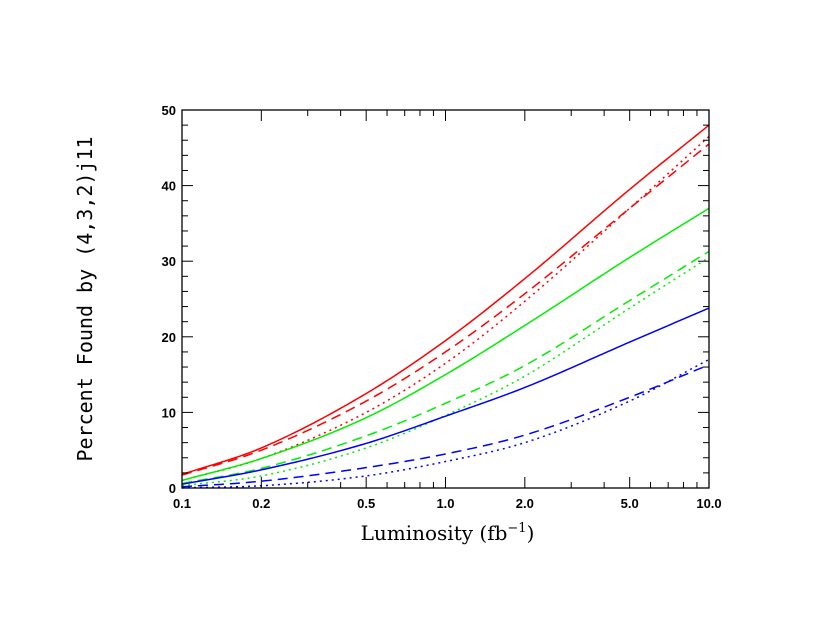  I want to click on x-tick-label: 2.0, so click(525, 503).